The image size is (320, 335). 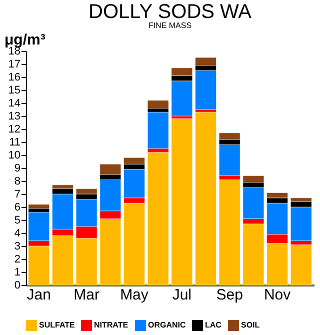 I want to click on x-tick-label: Jul, so click(x=182, y=295).